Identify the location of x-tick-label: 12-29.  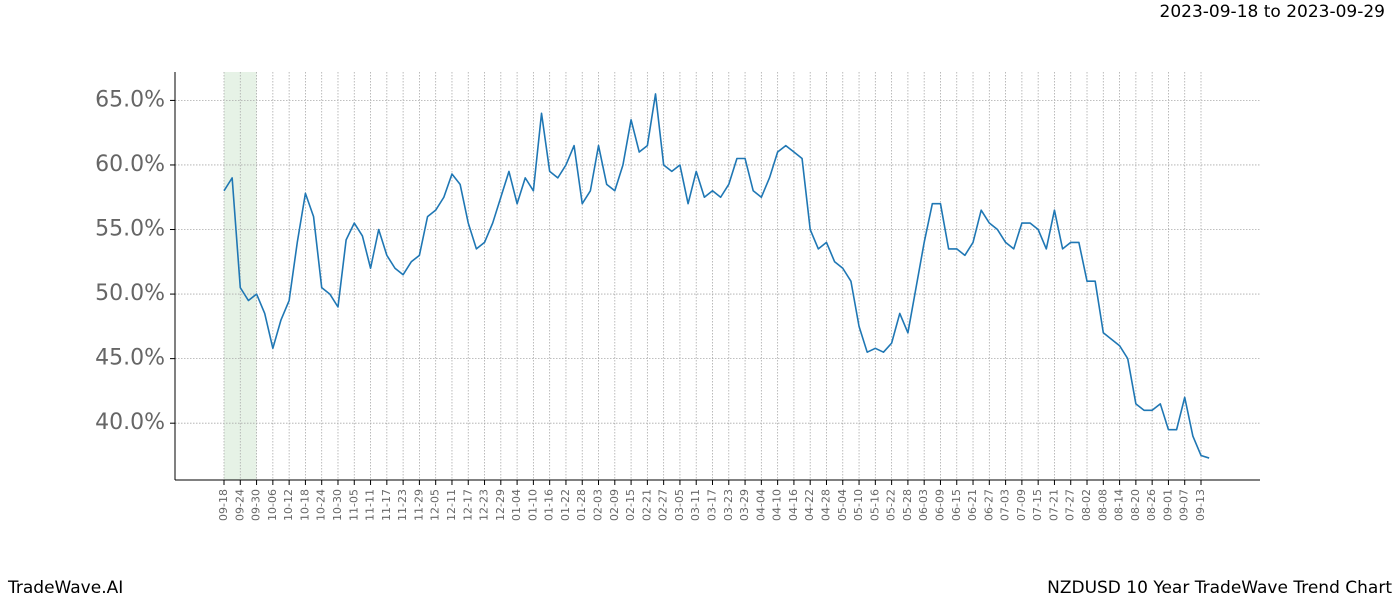
(500, 505).